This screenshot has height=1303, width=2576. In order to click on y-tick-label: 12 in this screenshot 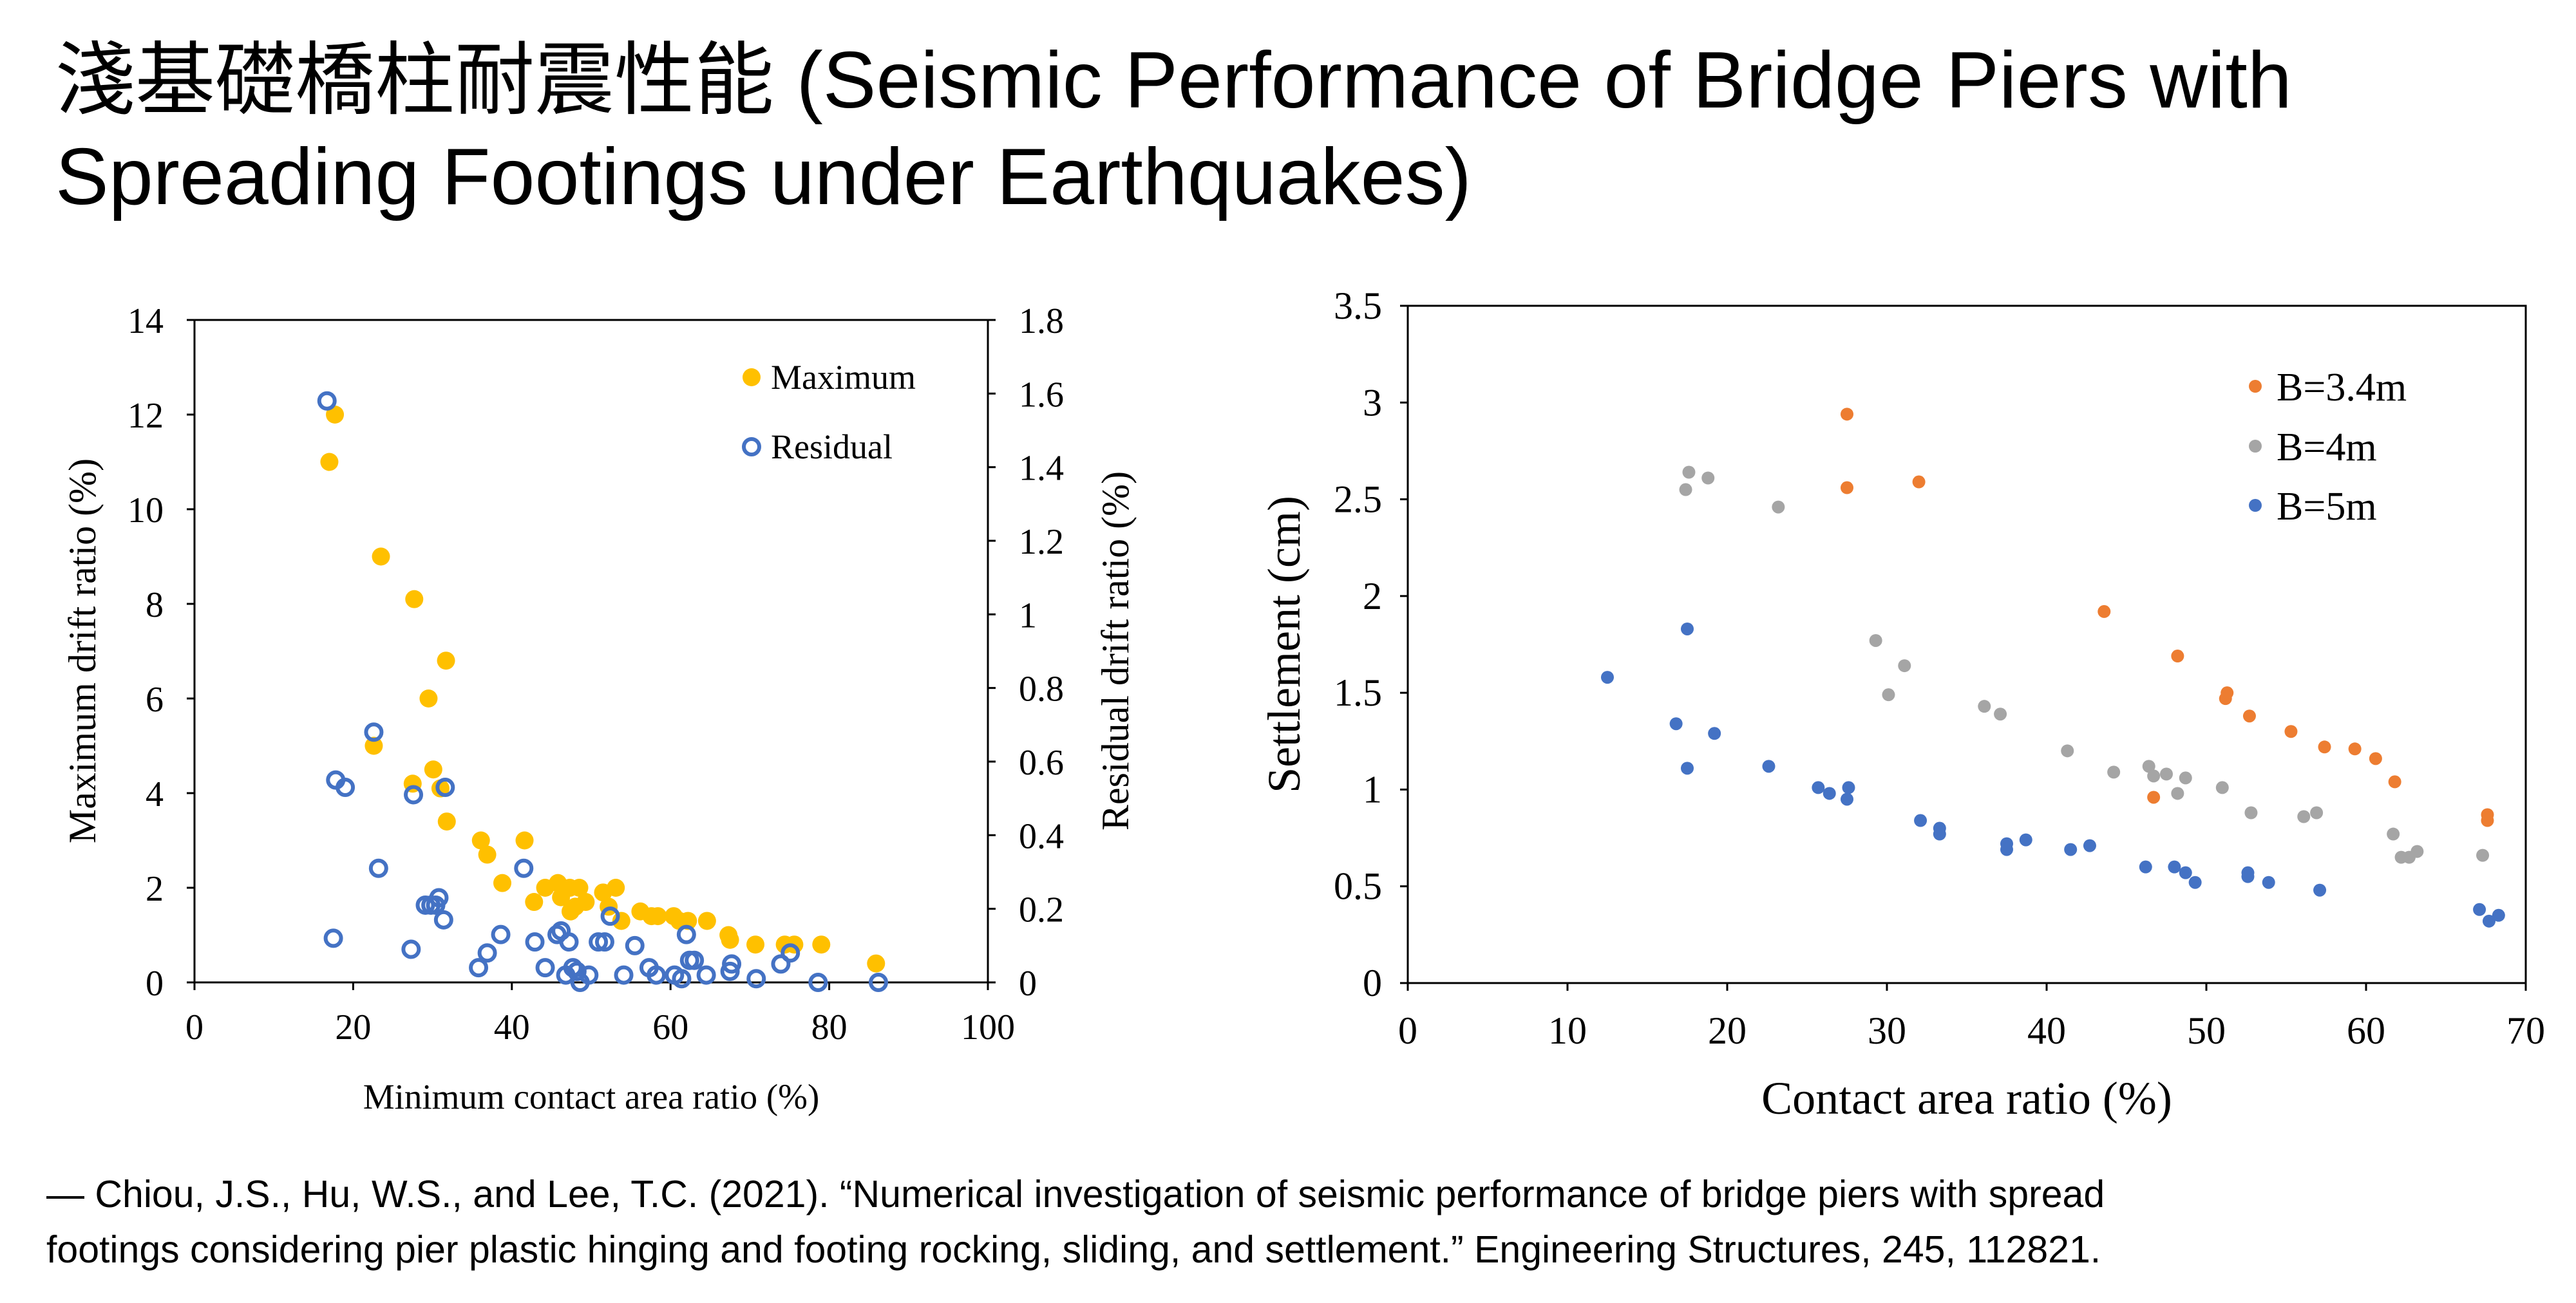, I will do `click(146, 416)`.